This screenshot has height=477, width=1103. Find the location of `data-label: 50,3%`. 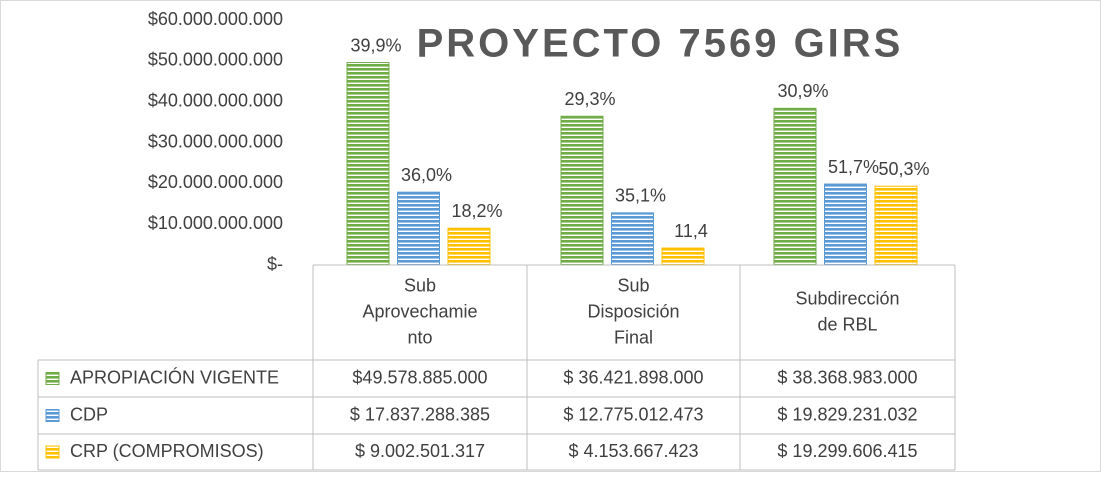

data-label: 50,3% is located at coordinates (903, 169).